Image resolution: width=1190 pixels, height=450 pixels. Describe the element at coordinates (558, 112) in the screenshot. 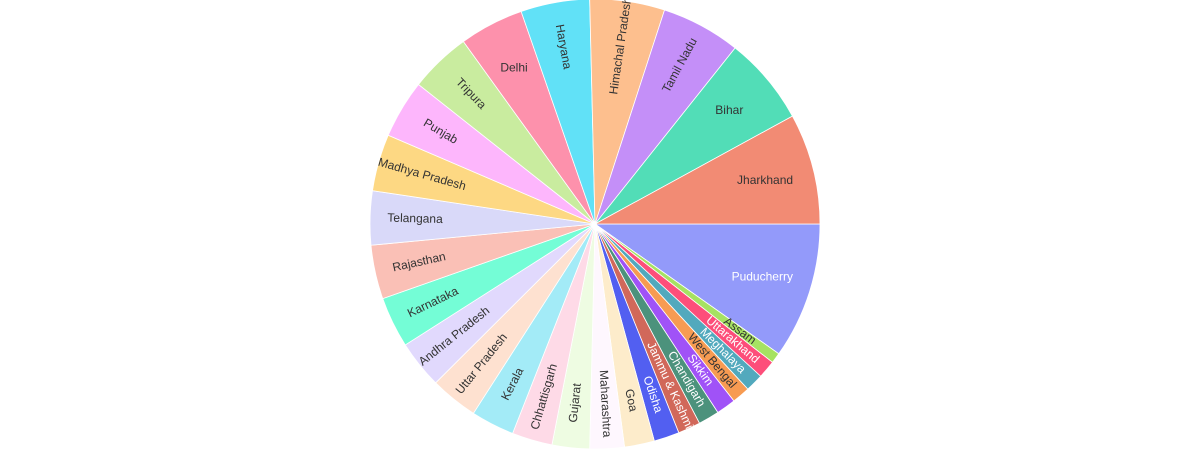

I see `pie-slice-haryana` at that location.